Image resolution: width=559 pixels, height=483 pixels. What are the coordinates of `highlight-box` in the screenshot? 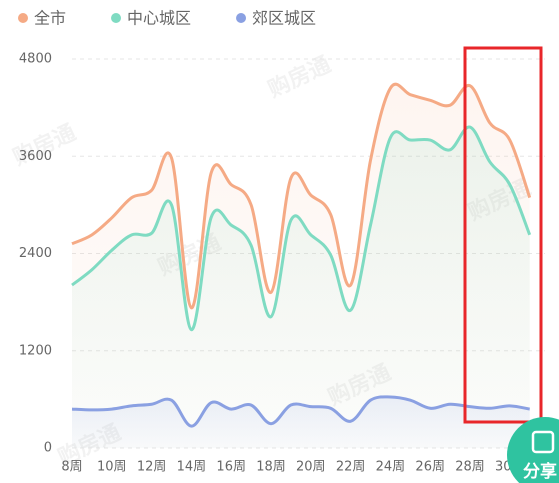 It's located at (503, 235).